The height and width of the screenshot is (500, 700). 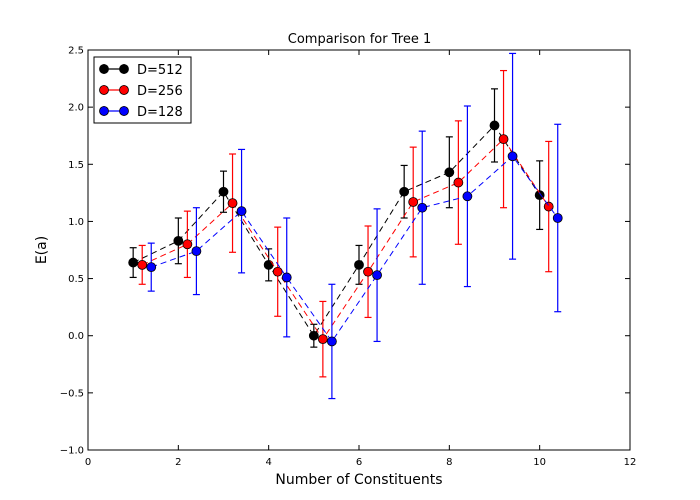 I want to click on y-tick-label: 2.0, so click(x=76, y=108).